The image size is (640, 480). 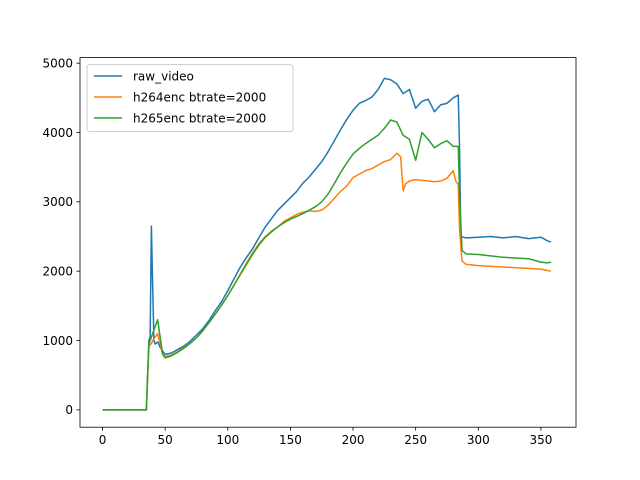 What do you see at coordinates (57, 341) in the screenshot?
I see `y-tick-label: 1000` at bounding box center [57, 341].